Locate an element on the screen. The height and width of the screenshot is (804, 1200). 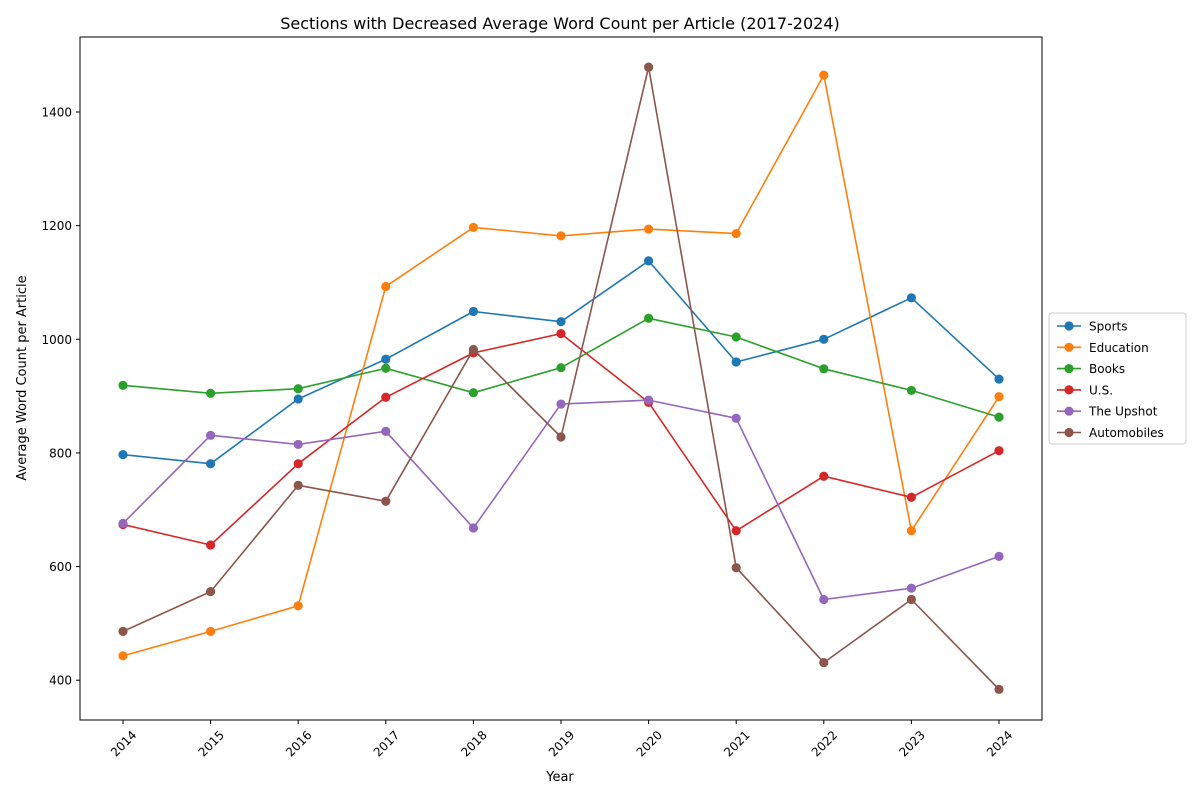
x-tick-label: 2022 is located at coordinates (824, 743).